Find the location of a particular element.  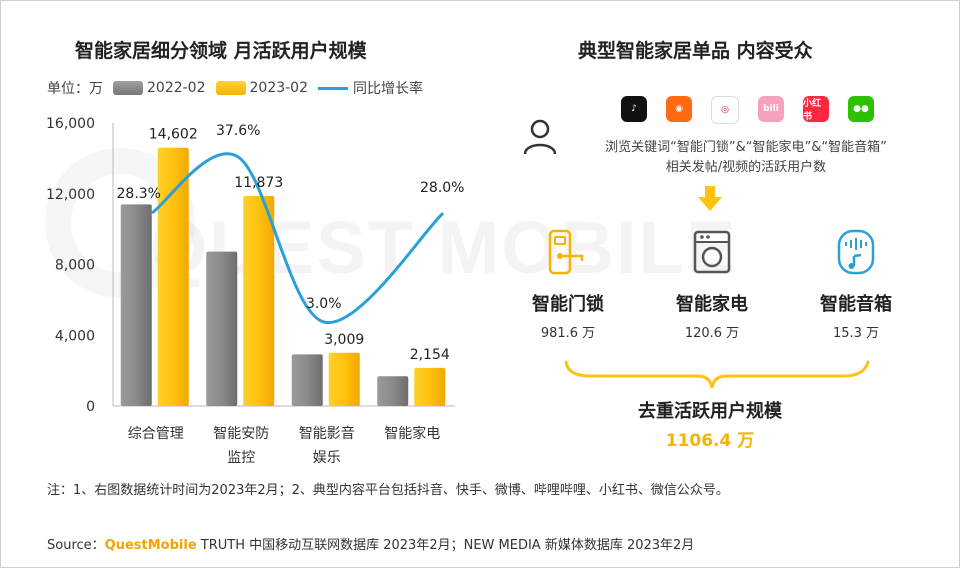

growth-rate-label: 3.0% is located at coordinates (324, 304).